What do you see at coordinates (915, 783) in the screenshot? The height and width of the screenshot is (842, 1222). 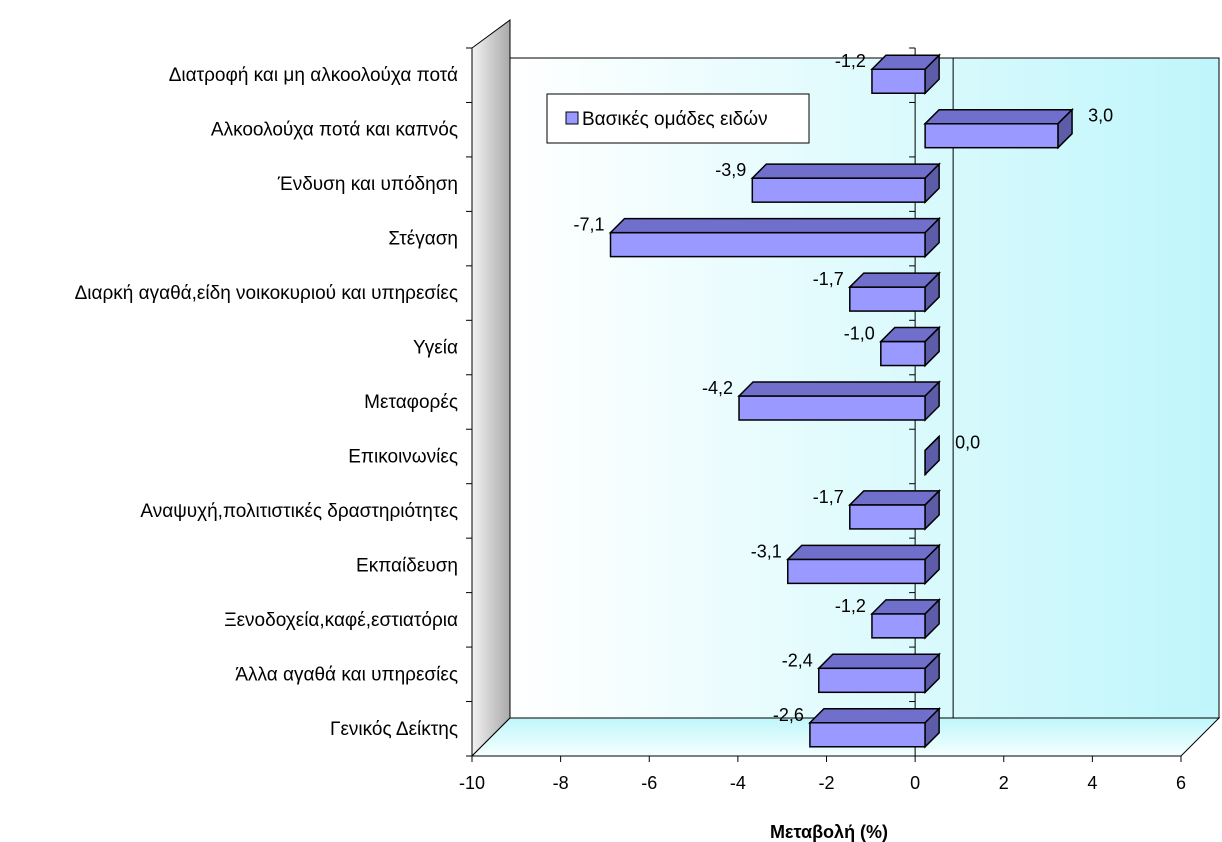 I see `x-tick-label: 0` at bounding box center [915, 783].